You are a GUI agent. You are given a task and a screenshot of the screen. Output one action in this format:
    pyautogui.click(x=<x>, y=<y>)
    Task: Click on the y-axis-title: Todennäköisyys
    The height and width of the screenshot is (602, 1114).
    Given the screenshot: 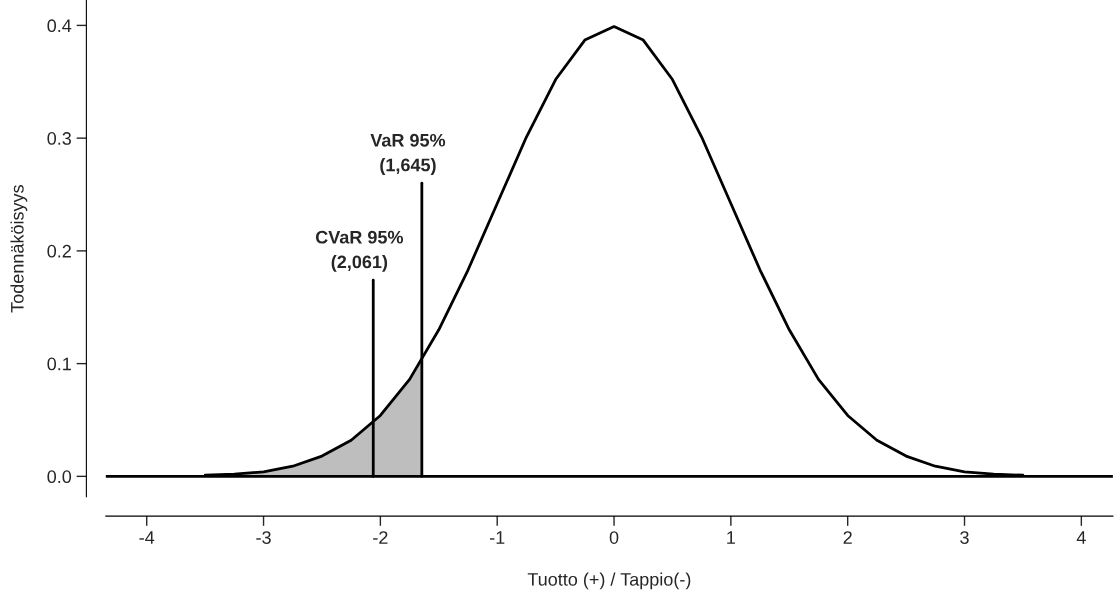 What is the action you would take?
    pyautogui.click(x=19, y=249)
    